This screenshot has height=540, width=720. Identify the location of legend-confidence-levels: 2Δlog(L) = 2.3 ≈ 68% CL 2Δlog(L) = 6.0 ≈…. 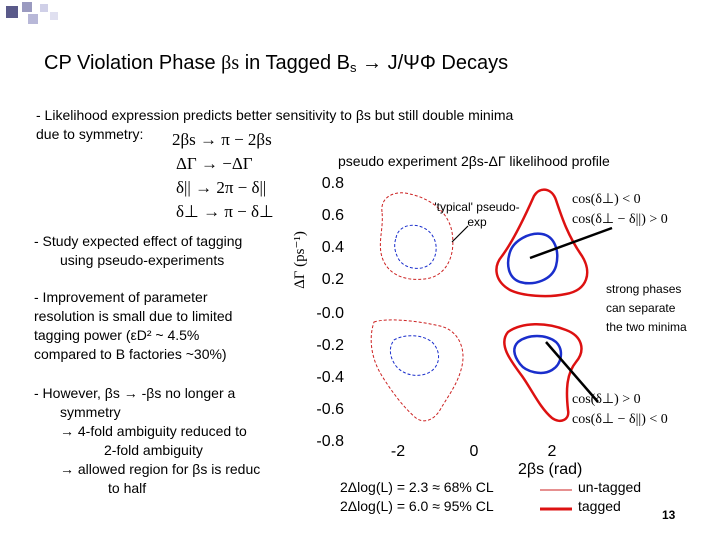
(417, 497).